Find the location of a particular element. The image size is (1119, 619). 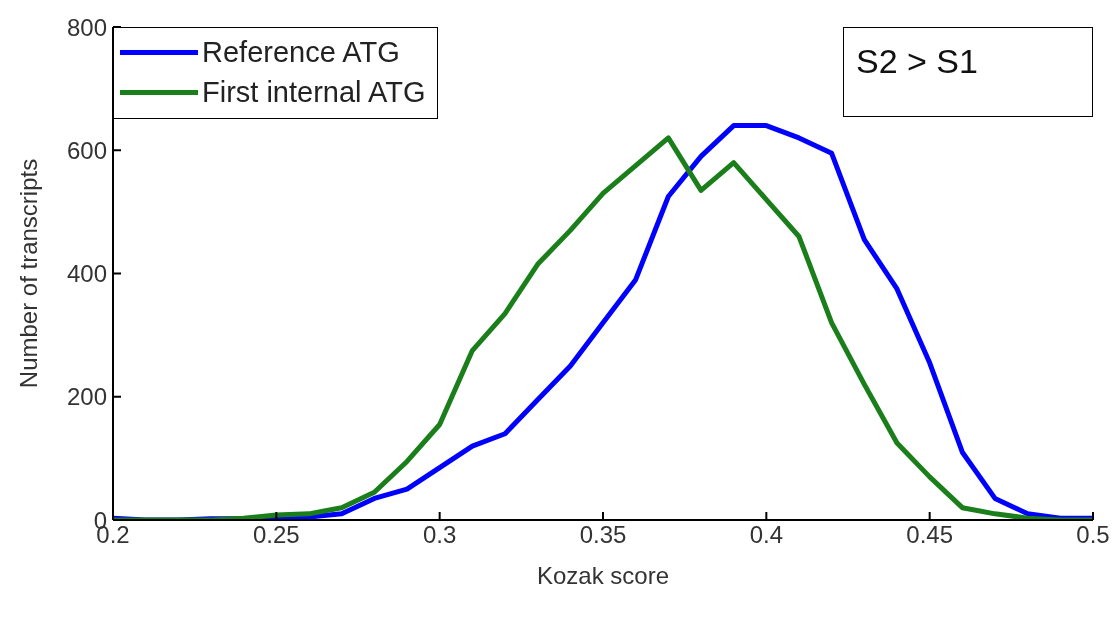

y-tick-label: 600 is located at coordinates (86, 150).